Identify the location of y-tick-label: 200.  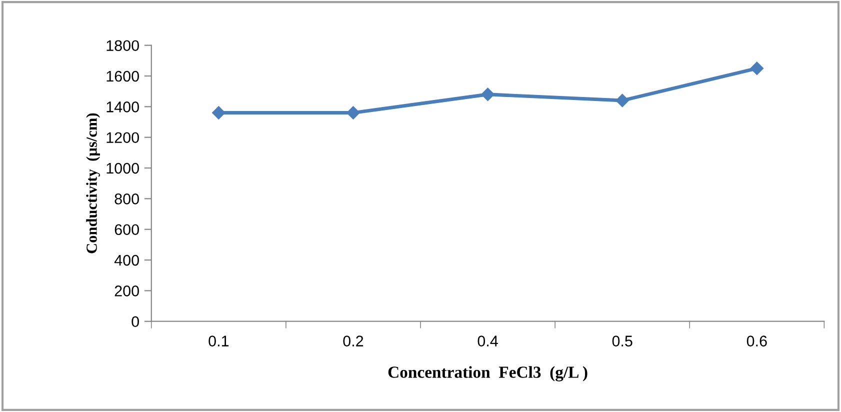
(126, 291).